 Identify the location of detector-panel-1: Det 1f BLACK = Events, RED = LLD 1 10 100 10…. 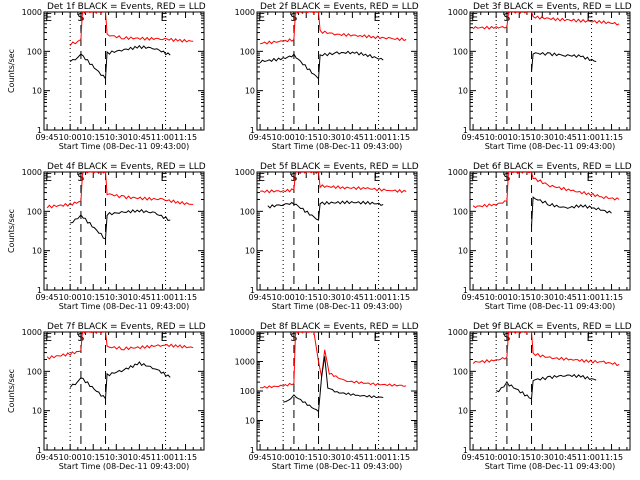
(106, 76).